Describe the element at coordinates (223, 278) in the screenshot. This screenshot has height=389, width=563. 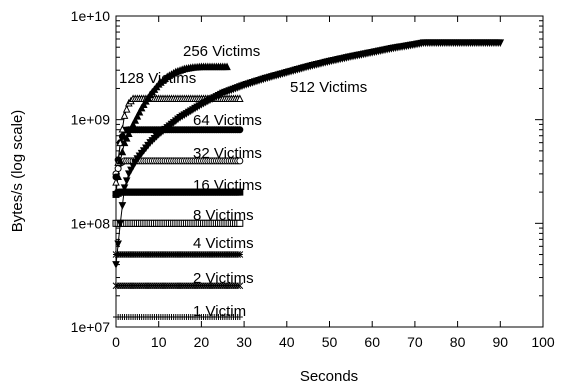
I see `series-label-2-victims: 2 Victims` at that location.